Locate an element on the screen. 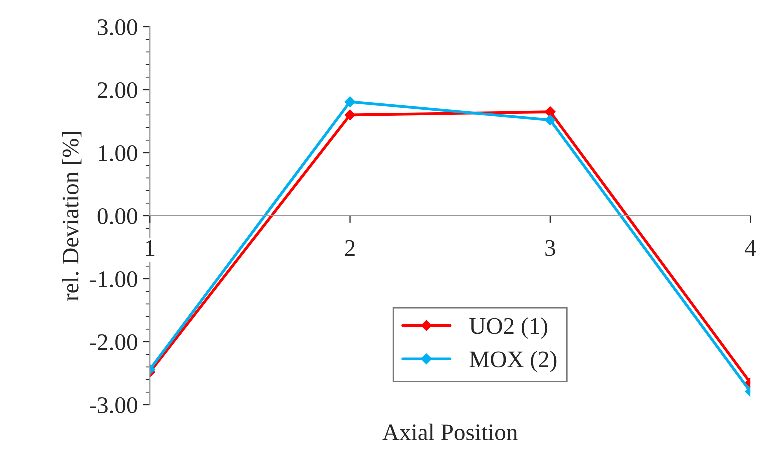 The width and height of the screenshot is (762, 450). y-tick-label: -1.00 is located at coordinates (114, 279).